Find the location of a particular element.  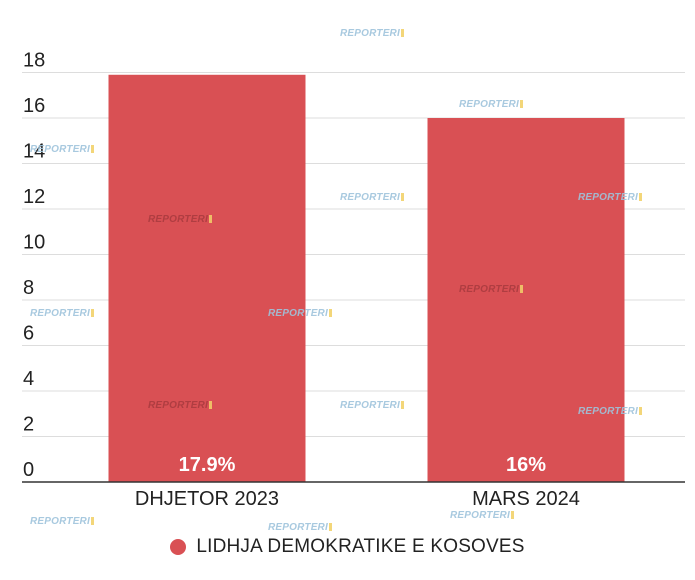

x-category-label: MARS 2024 is located at coordinates (526, 499).